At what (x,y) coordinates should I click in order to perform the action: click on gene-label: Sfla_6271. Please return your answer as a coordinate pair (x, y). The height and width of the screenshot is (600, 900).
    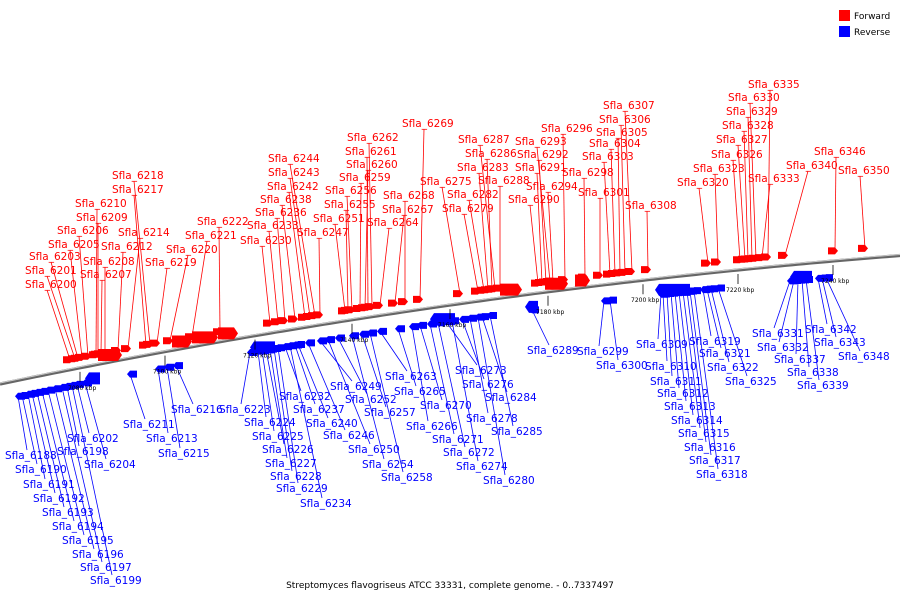
    Looking at the image, I should click on (458, 440).